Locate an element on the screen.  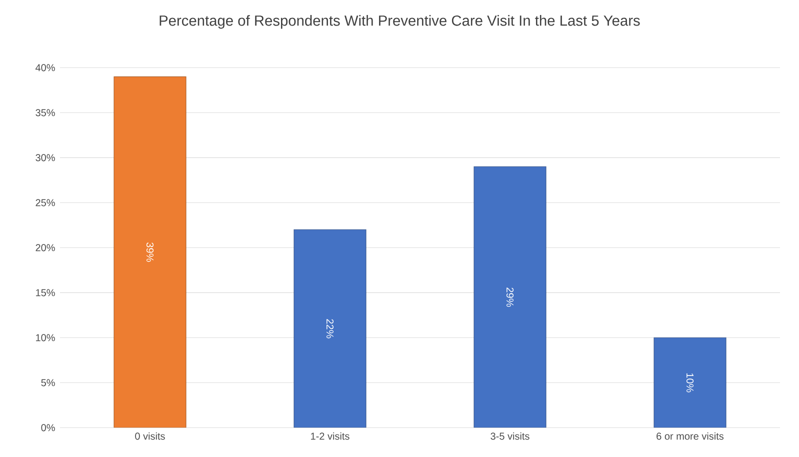
data-label: 29% is located at coordinates (510, 297).